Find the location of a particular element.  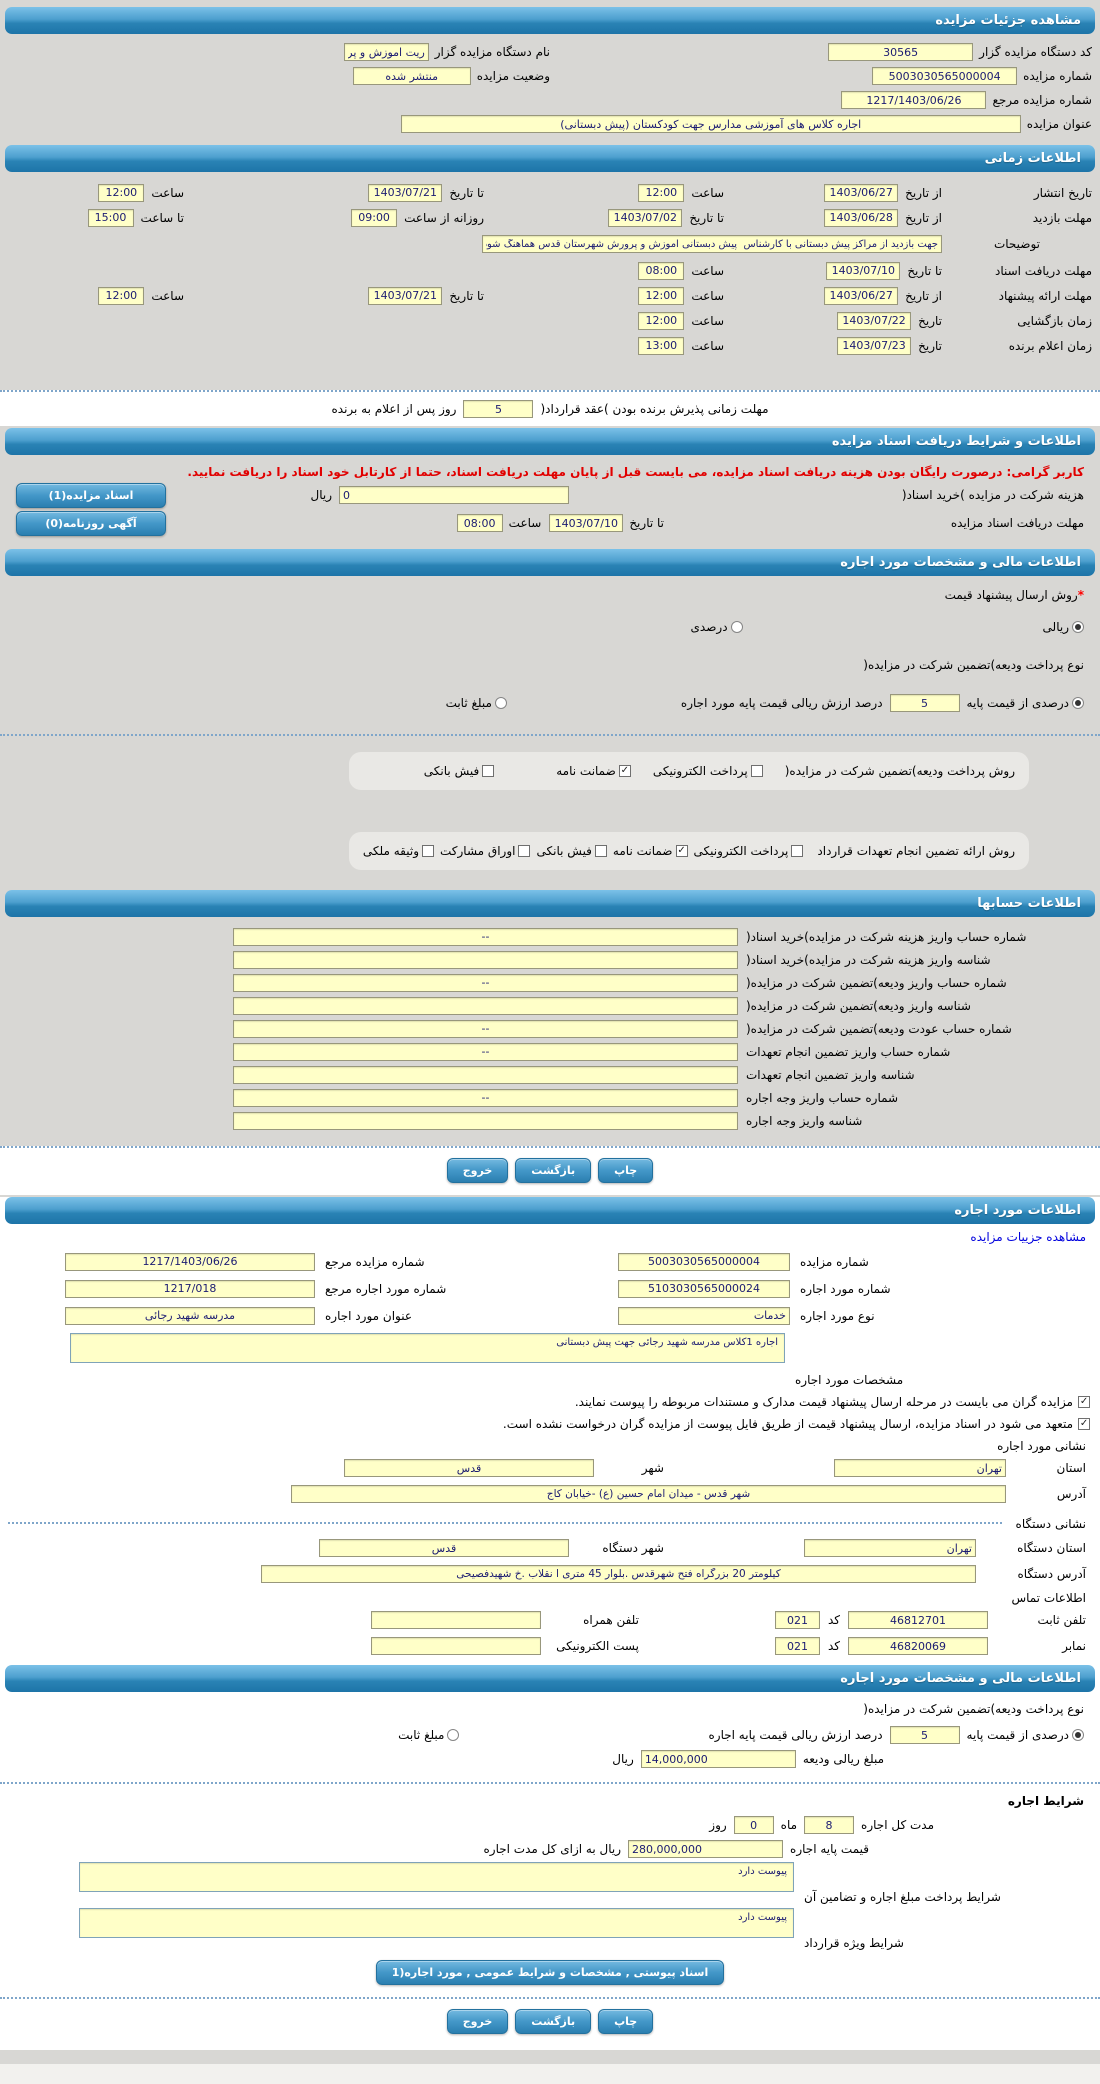

visit-to-date is located at coordinates (645, 217).